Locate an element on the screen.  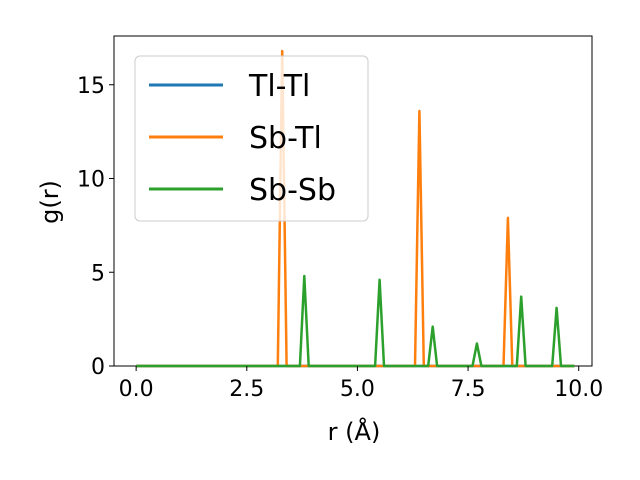
x-axis-ticks: 0.0 2.5 5.0 7.5 10.0 is located at coordinates (361, 384).